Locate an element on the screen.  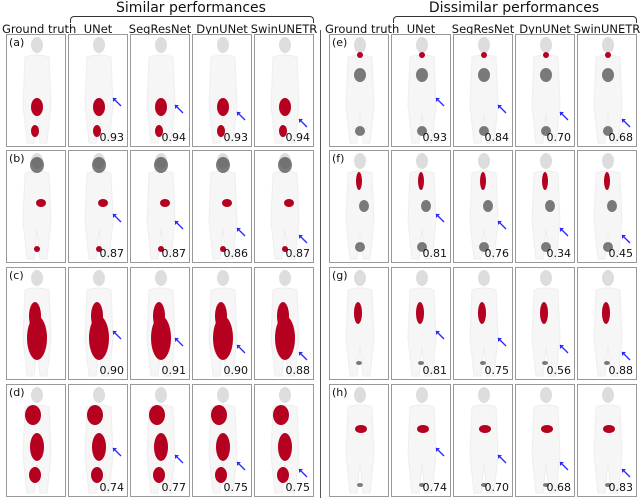
row-label: (g) is located at coordinates (340, 275).